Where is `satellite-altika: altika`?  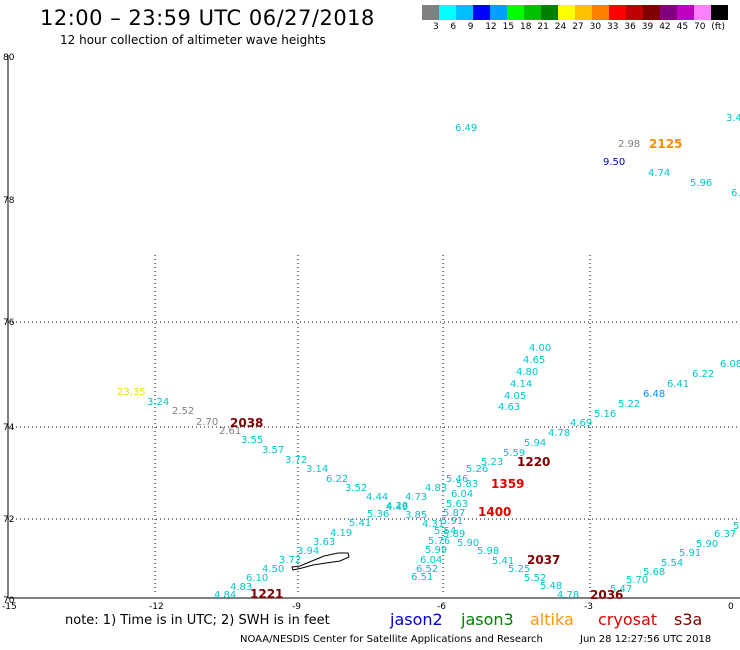
satellite-altika: altika is located at coordinates (552, 619).